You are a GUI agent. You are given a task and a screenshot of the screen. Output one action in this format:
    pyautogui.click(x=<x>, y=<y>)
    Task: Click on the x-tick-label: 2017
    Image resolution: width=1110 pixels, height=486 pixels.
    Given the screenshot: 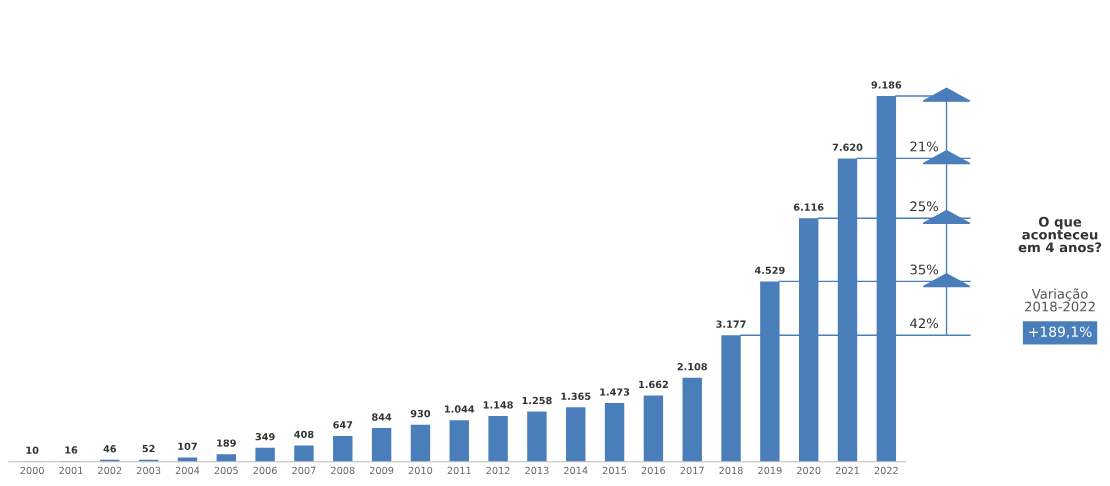 What is the action you would take?
    pyautogui.click(x=692, y=470)
    